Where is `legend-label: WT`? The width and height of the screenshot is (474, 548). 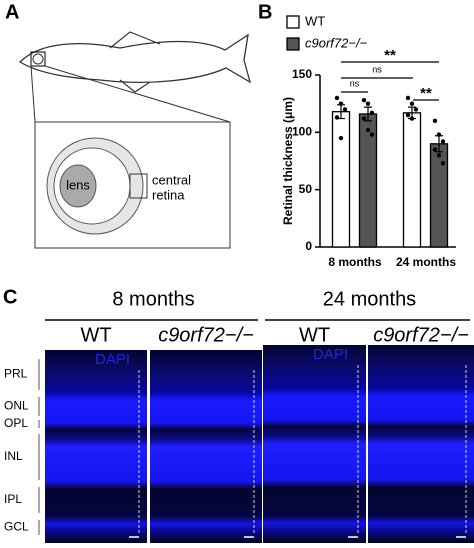
legend-label: WT is located at coordinates (315, 20).